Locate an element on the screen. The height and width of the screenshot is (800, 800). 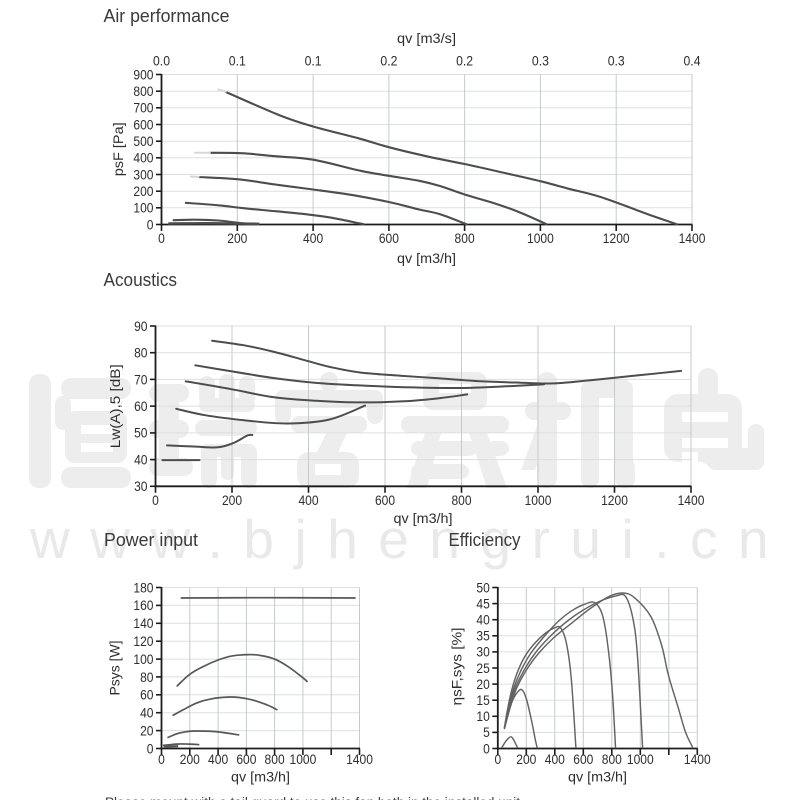
svg-text: qv [m3/s] is located at coordinates (426, 38).